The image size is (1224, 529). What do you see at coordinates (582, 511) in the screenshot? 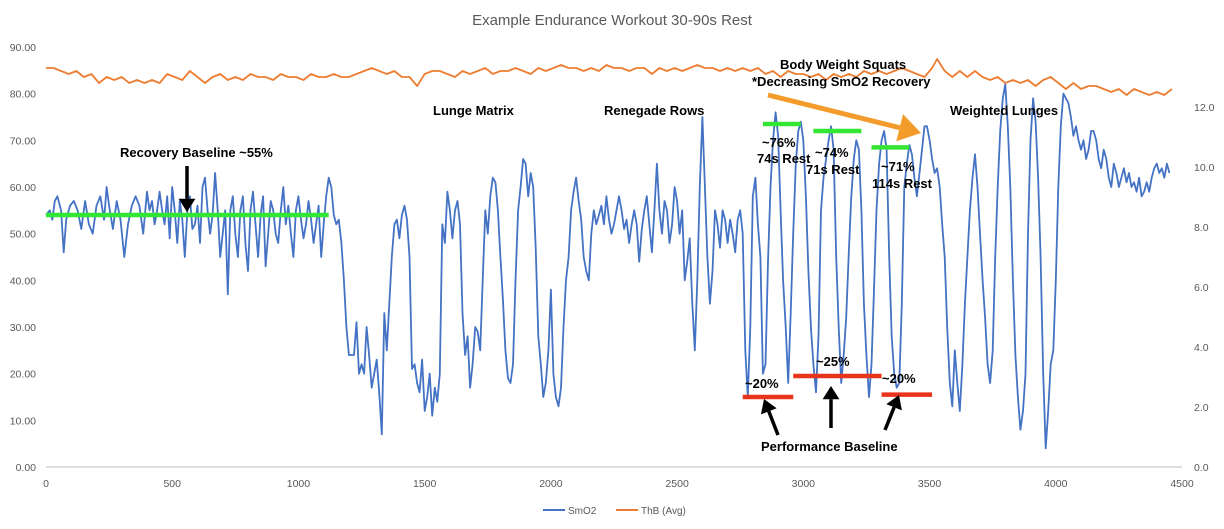
I see `legend-label-smo2: SmO2` at bounding box center [582, 511].